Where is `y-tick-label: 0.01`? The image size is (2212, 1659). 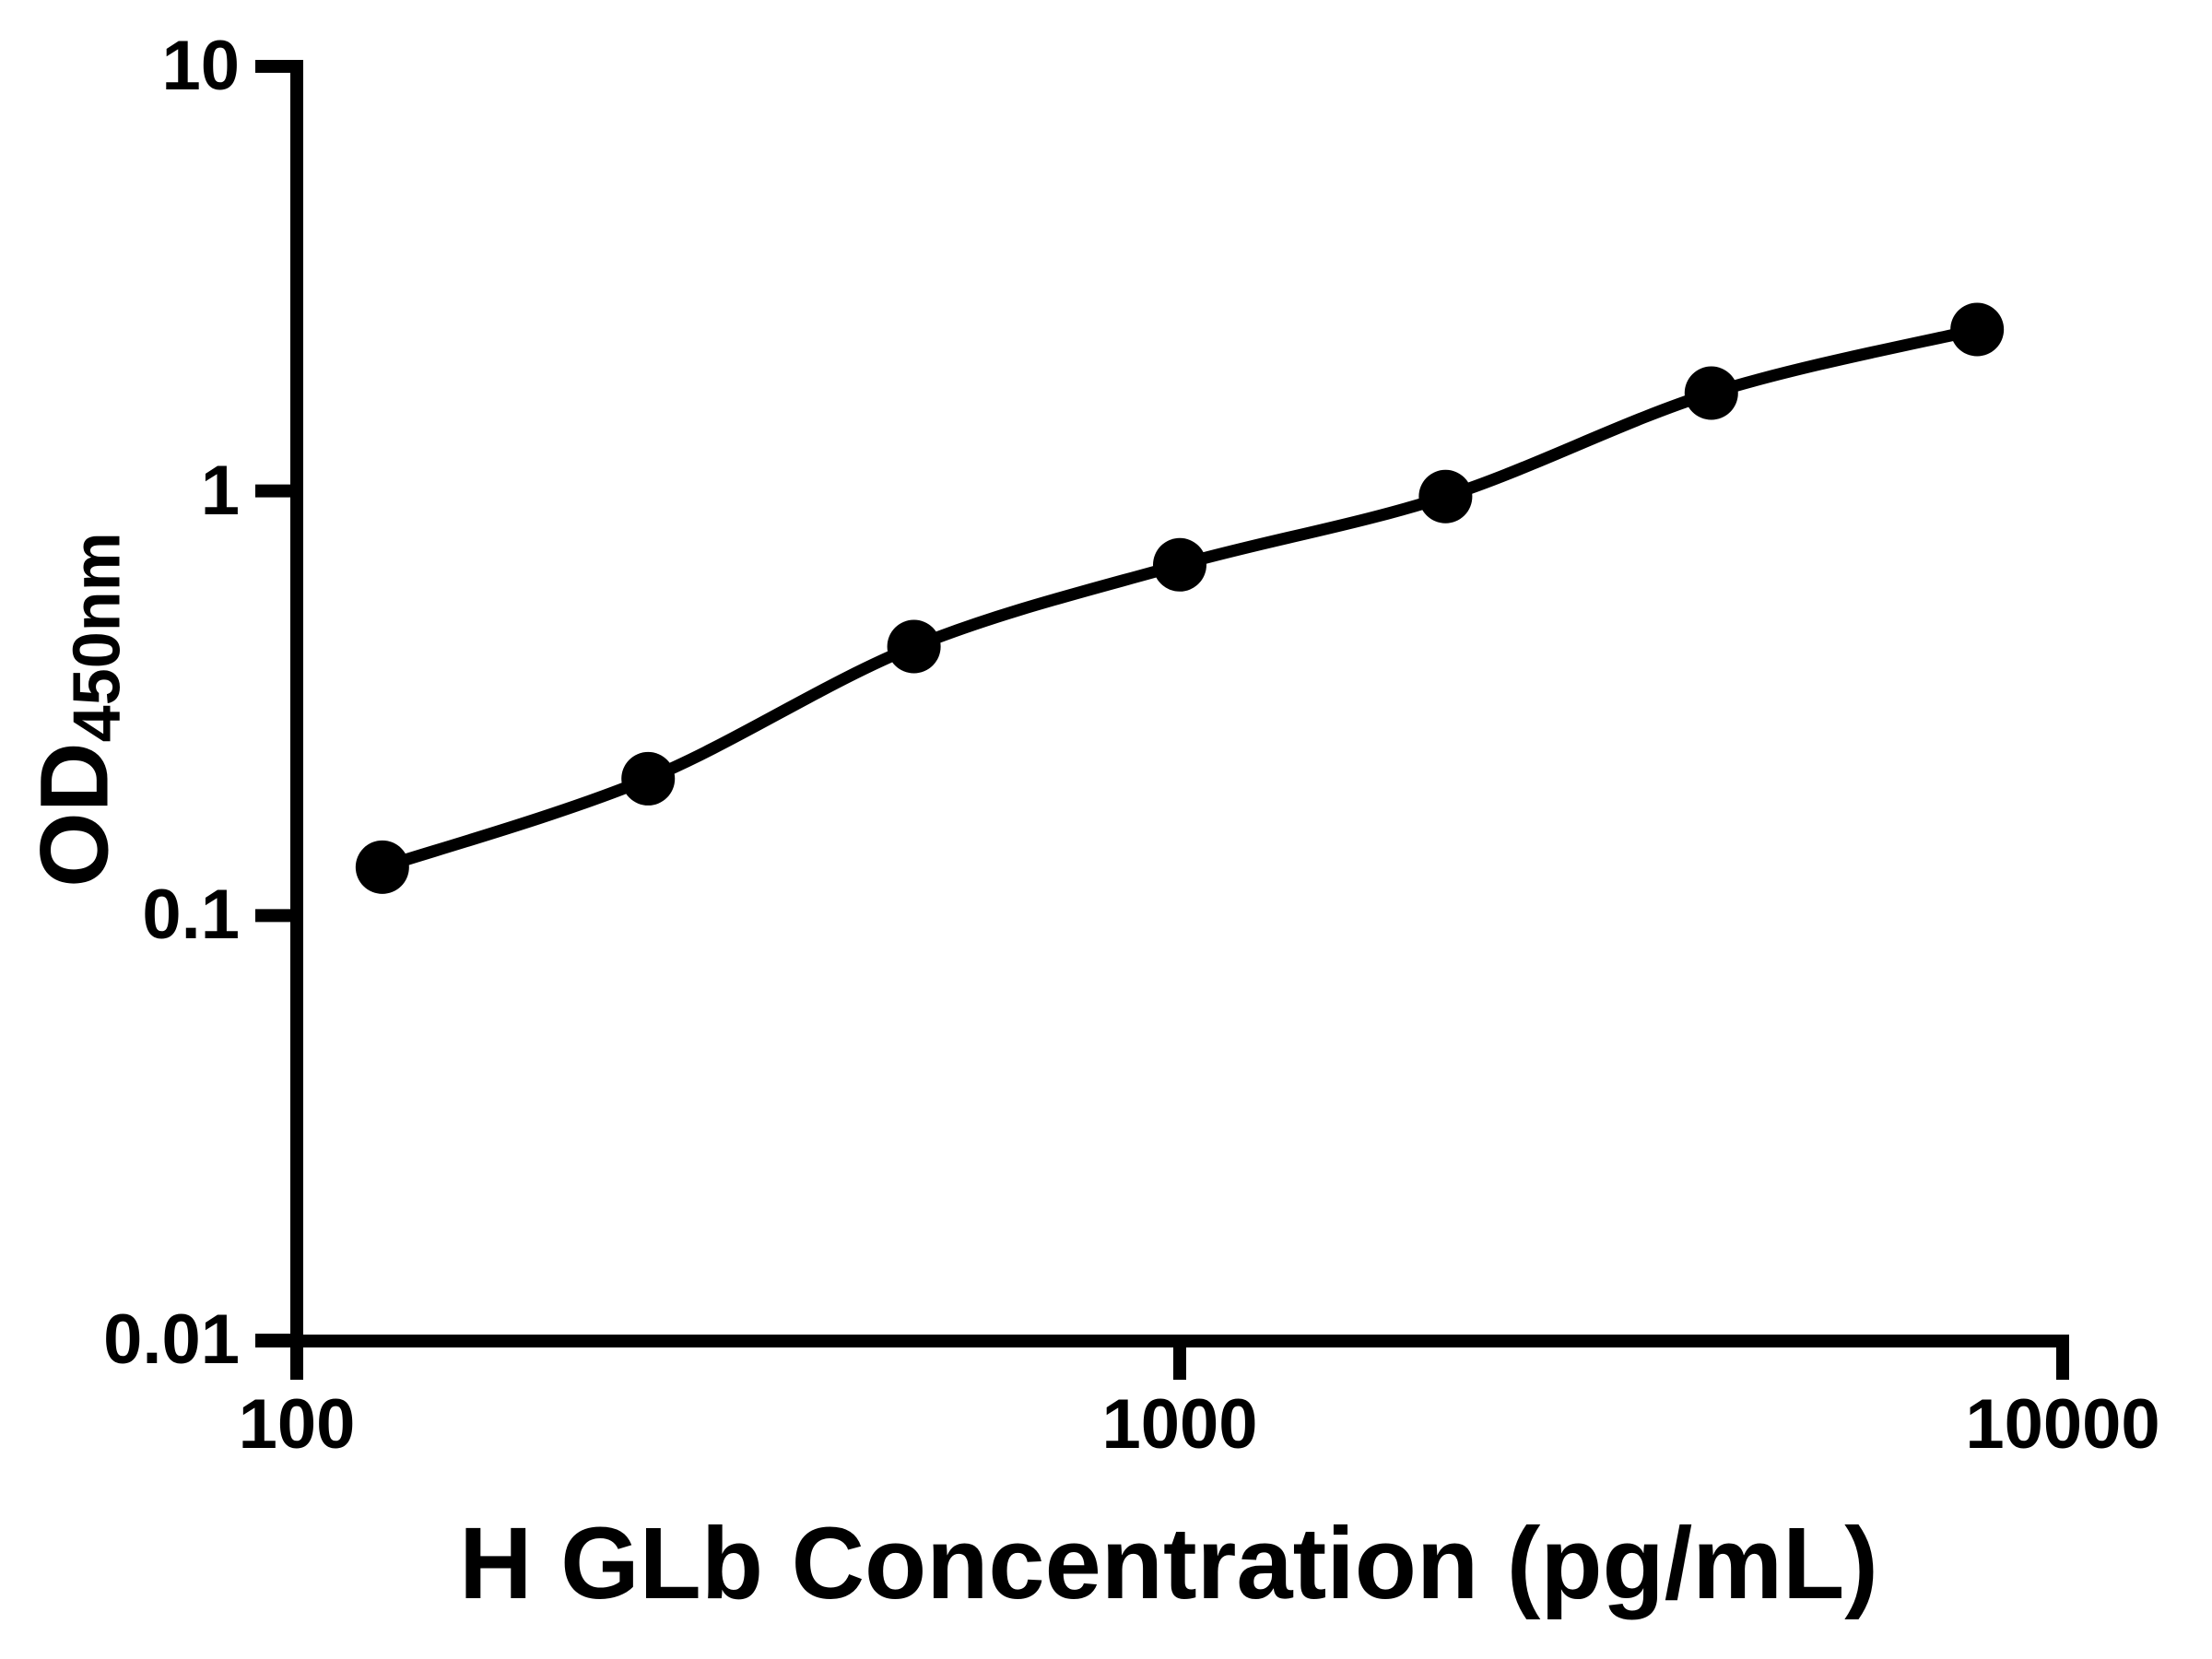 y-tick-label: 0.01 is located at coordinates (171, 1339).